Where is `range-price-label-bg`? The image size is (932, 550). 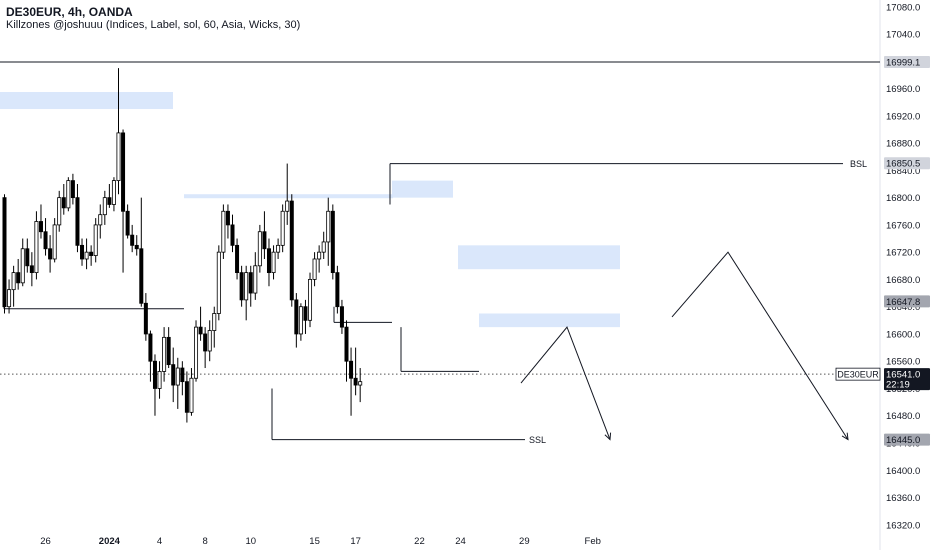
range-price-label-bg is located at coordinates (907, 301).